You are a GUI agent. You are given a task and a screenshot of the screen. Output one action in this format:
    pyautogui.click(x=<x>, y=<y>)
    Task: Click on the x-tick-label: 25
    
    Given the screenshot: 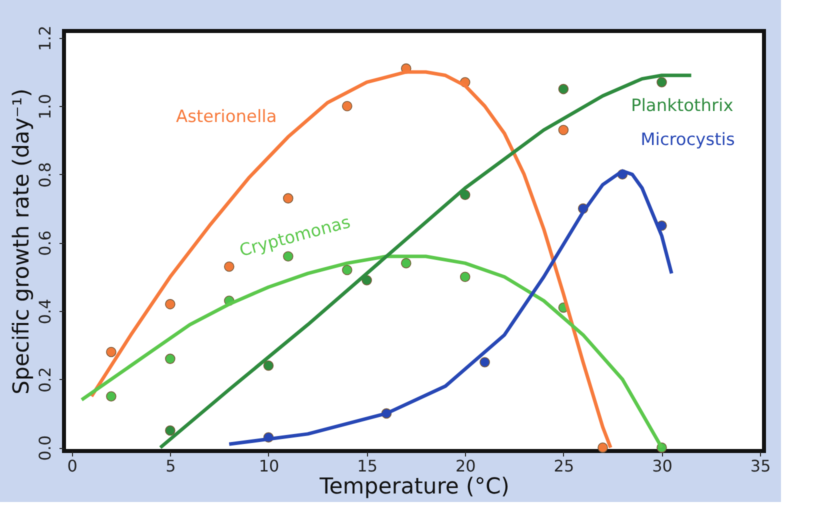 What is the action you would take?
    pyautogui.click(x=564, y=466)
    